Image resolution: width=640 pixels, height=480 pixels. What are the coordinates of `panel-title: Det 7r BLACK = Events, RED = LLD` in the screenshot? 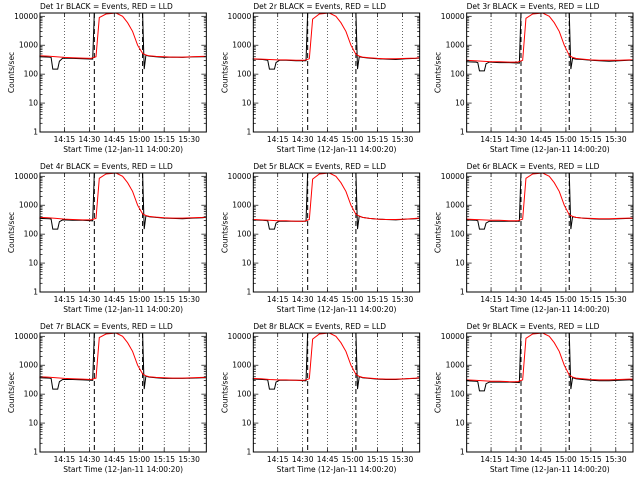 It's located at (106, 326).